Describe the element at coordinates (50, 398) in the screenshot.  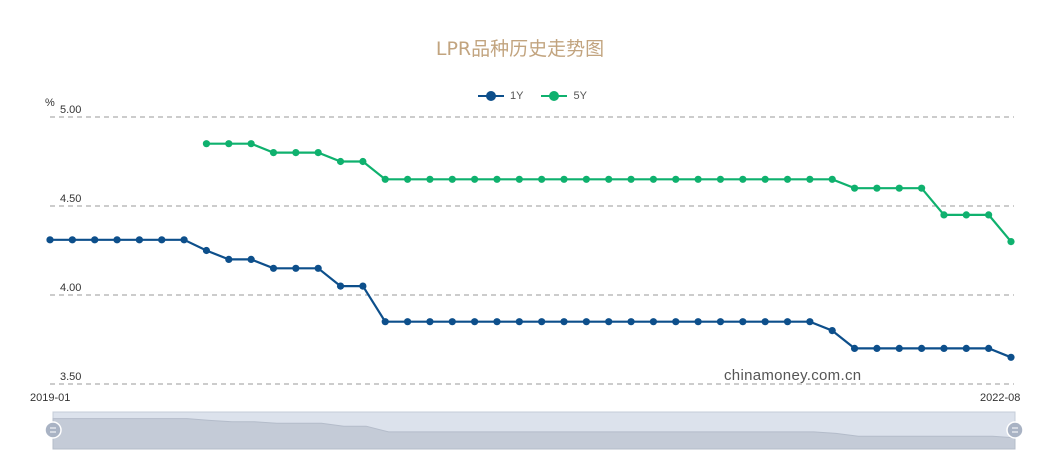
I see `range-start-label: 2019-01` at that location.